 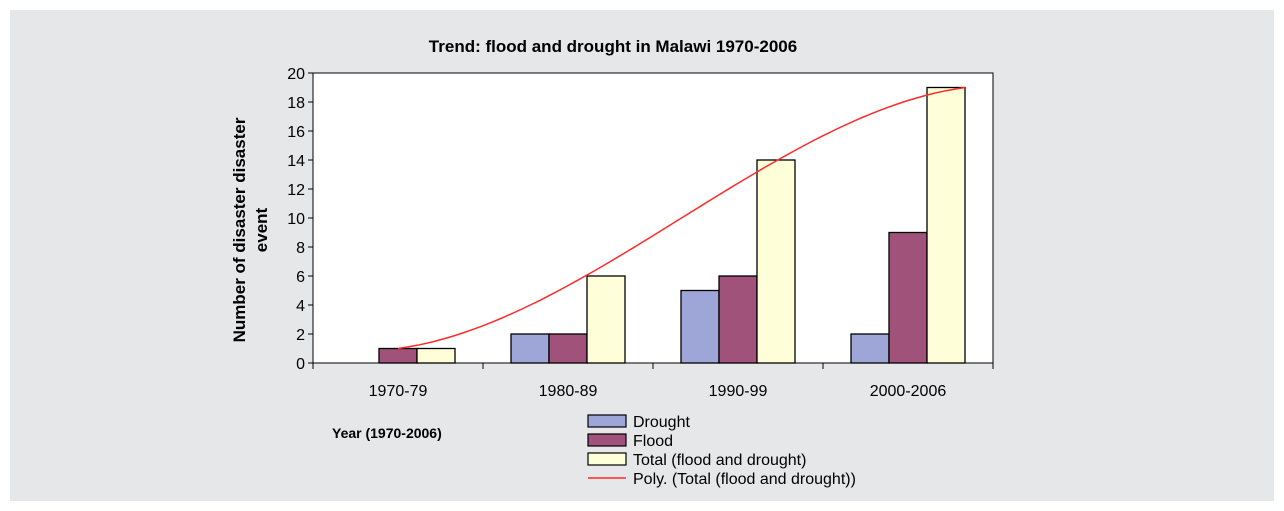 What do you see at coordinates (719, 460) in the screenshot?
I see `legend-label-2: Total (flood and drought)` at bounding box center [719, 460].